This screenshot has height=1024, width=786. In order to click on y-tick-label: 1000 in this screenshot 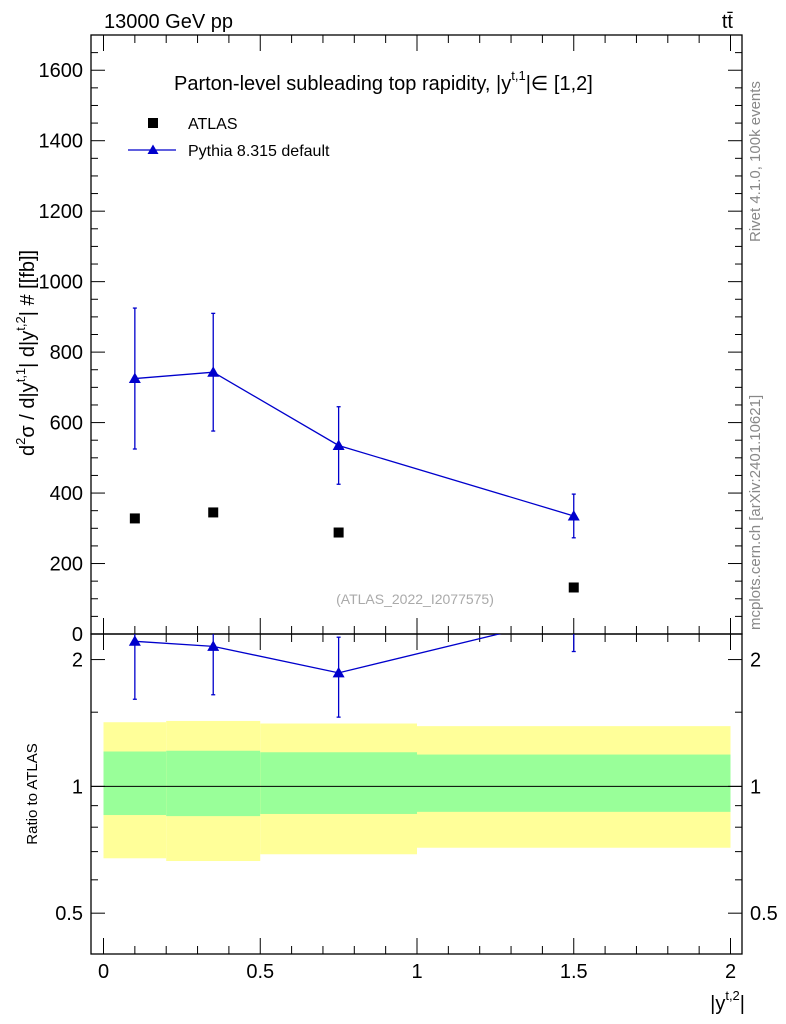, I will do `click(61, 283)`.